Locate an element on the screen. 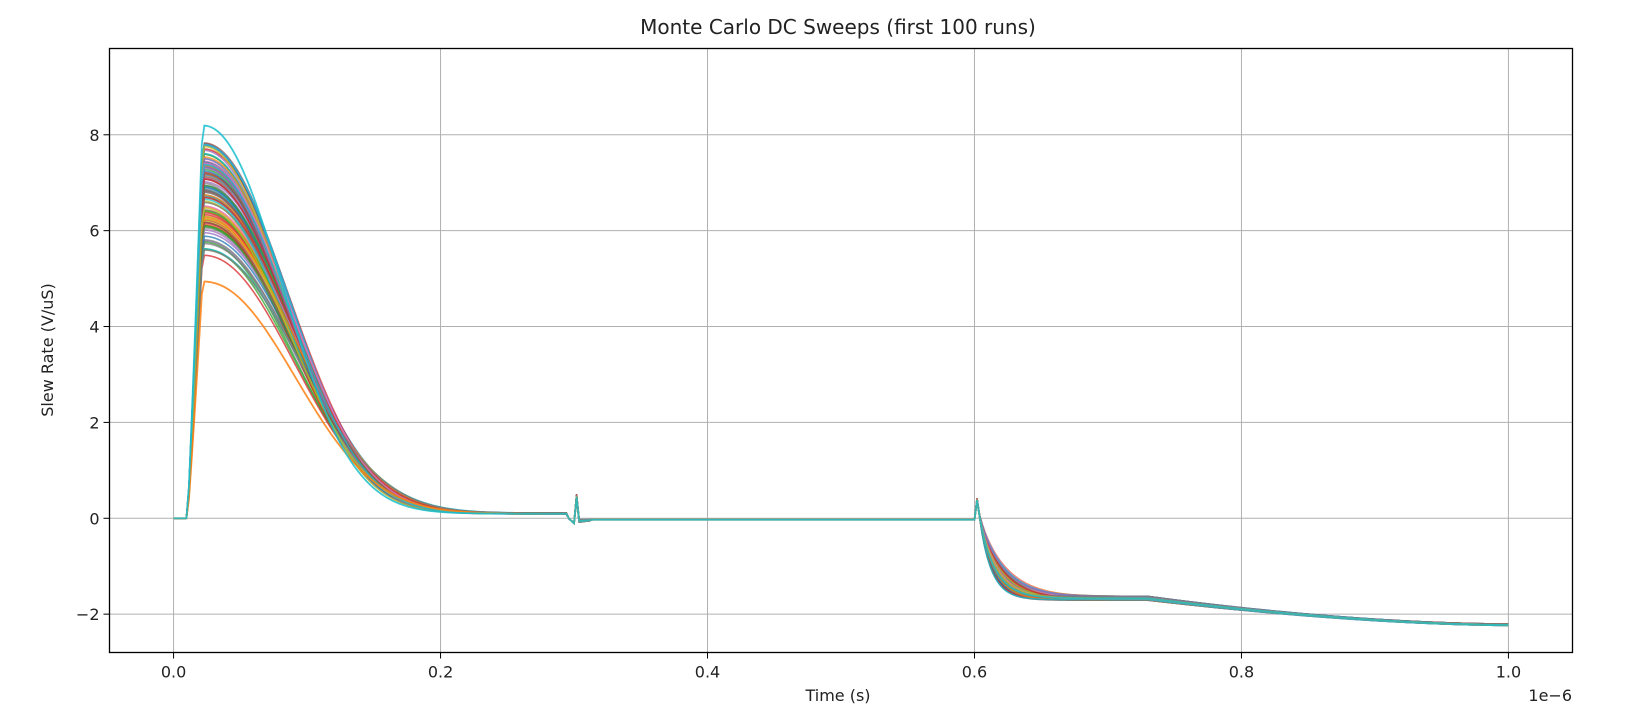  x-tick-label: 0.6 is located at coordinates (974, 672).